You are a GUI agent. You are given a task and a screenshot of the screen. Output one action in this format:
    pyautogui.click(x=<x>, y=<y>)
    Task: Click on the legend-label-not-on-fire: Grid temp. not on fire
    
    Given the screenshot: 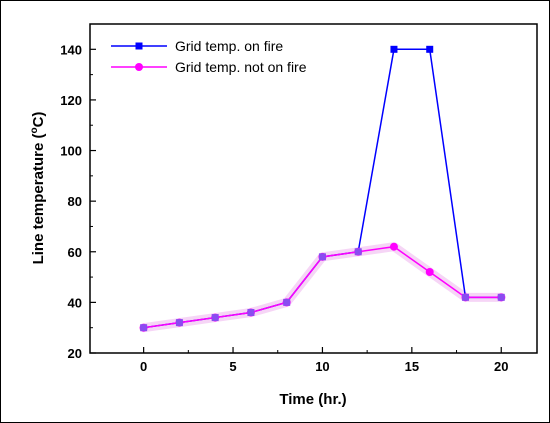 What is the action you would take?
    pyautogui.click(x=241, y=67)
    